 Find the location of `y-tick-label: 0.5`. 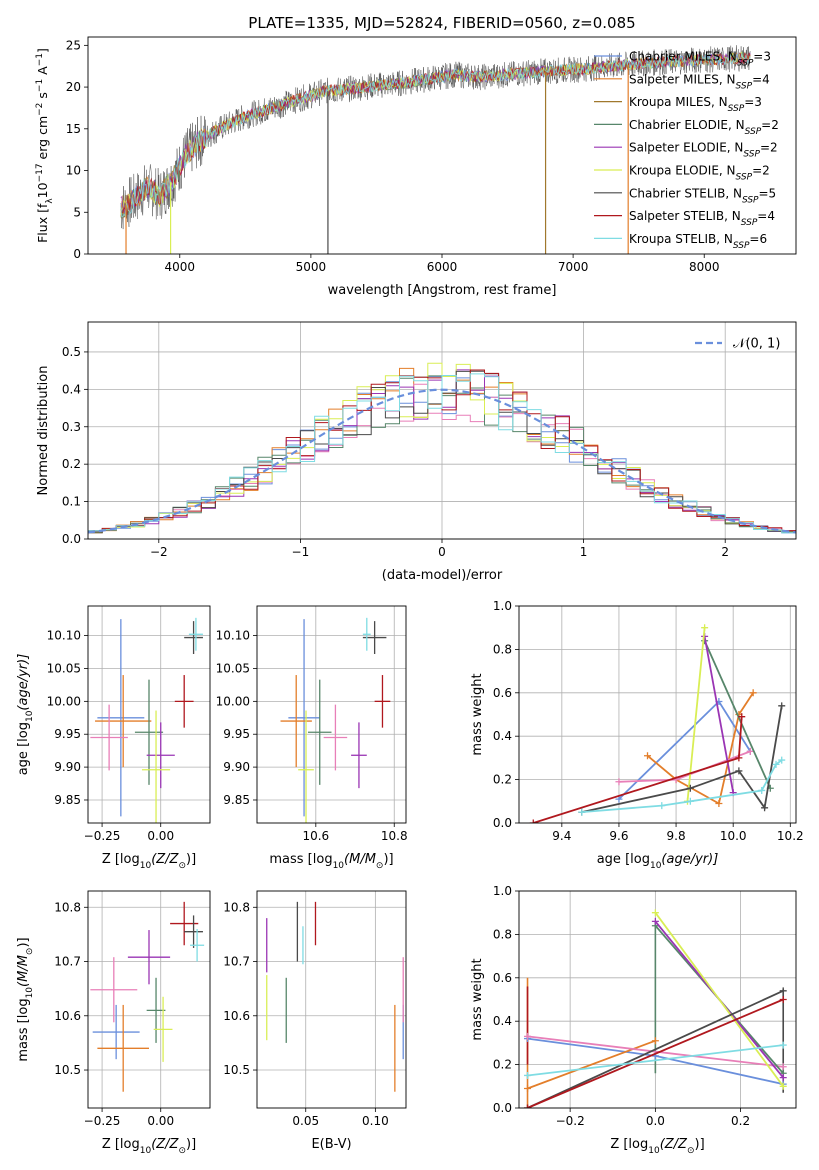

y-tick-label: 0.5 is located at coordinates (71, 352).